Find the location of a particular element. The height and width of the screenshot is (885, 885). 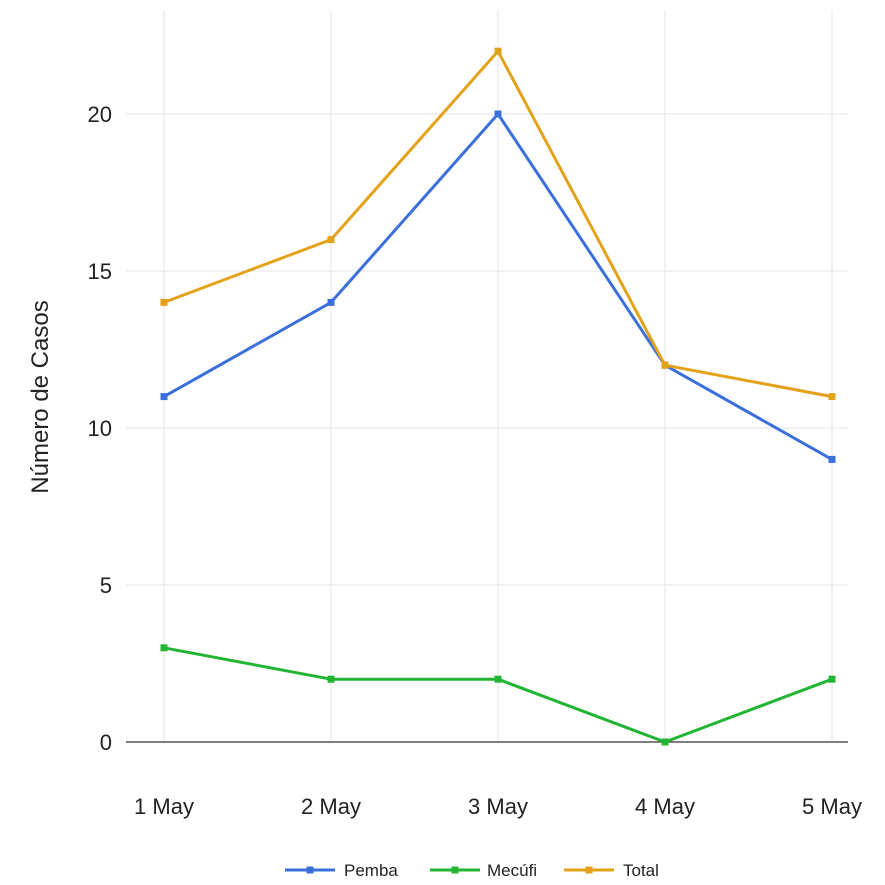

y-tick-label: 5 is located at coordinates (106, 585).